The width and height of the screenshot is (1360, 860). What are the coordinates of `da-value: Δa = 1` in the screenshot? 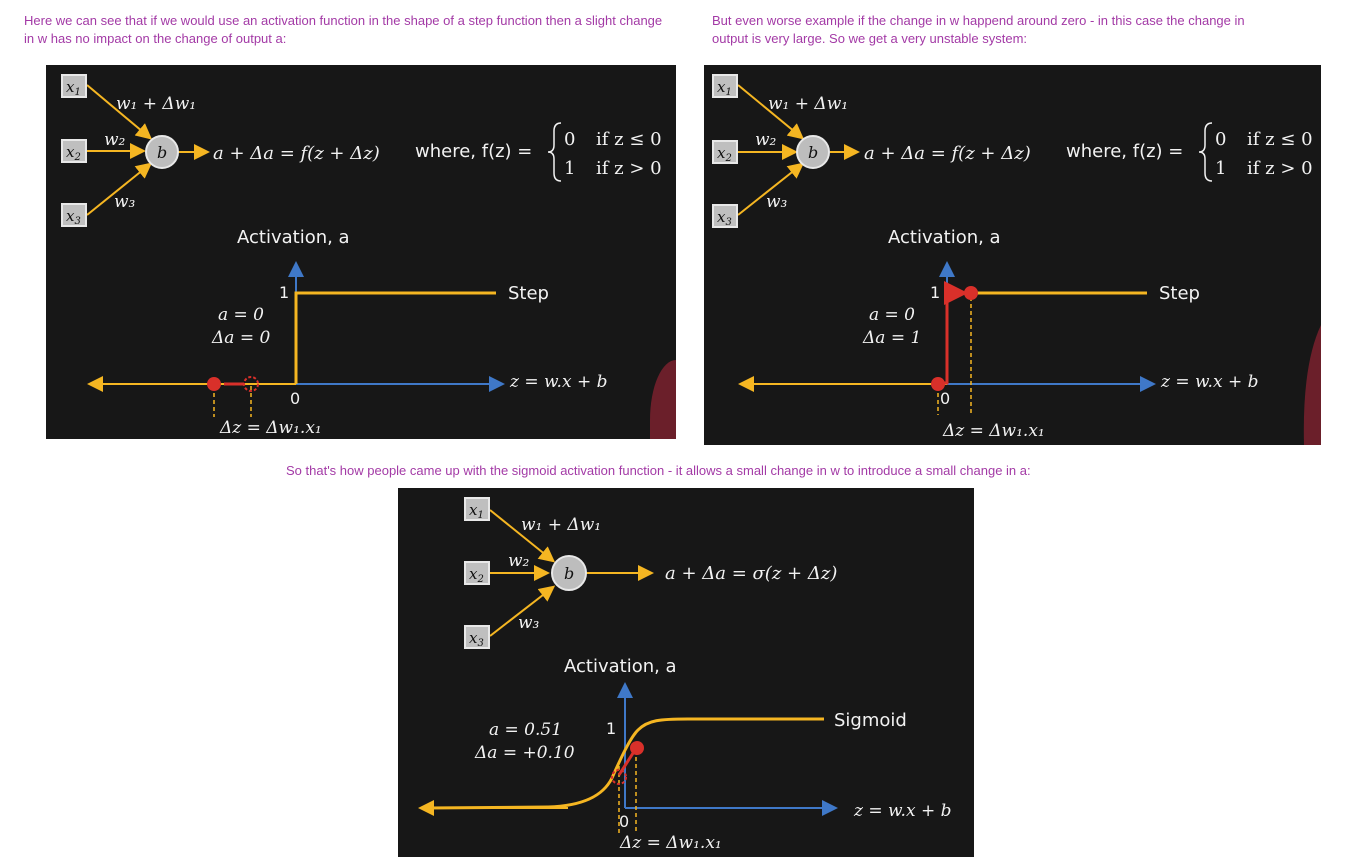 It's located at (891, 338).